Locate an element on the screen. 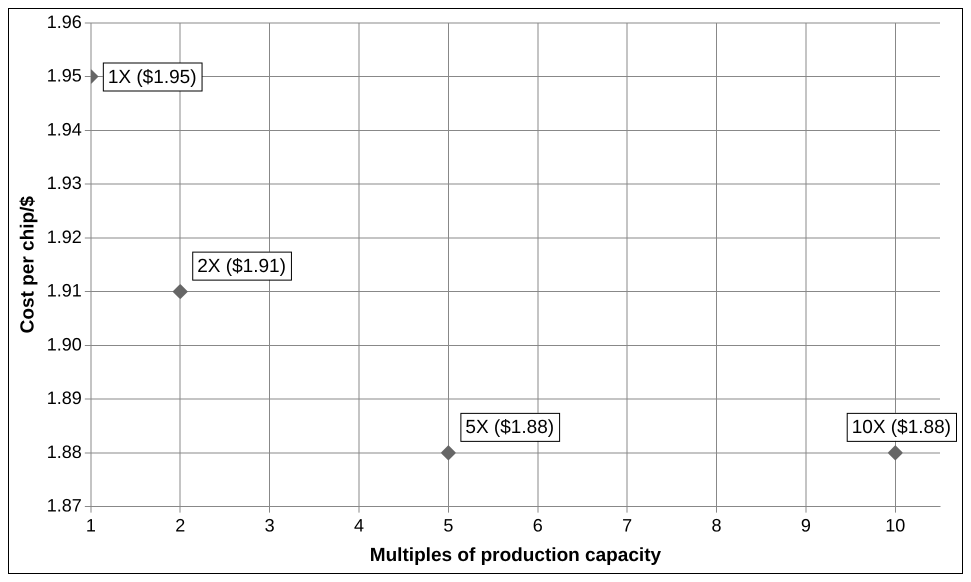 Image resolution: width=971 pixels, height=582 pixels. x-tick-label: 8 is located at coordinates (717, 525).